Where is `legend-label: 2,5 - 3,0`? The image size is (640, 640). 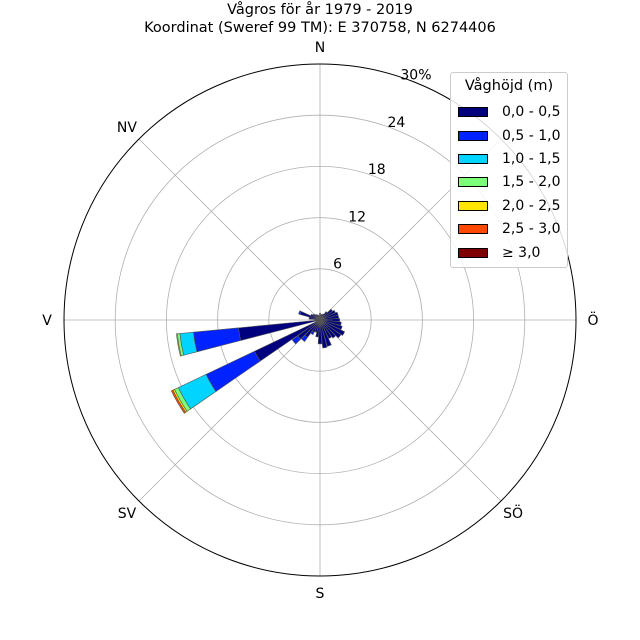
legend-label: 2,5 - 3,0 is located at coordinates (531, 229).